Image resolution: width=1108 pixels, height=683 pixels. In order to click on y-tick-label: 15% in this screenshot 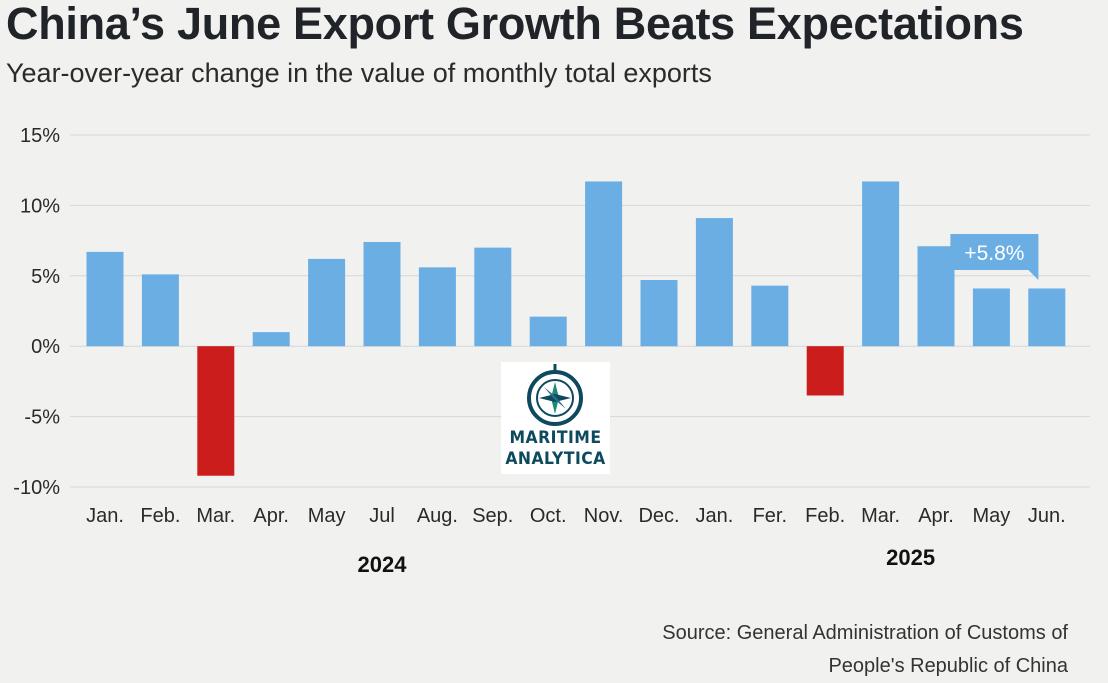, I will do `click(40, 136)`.